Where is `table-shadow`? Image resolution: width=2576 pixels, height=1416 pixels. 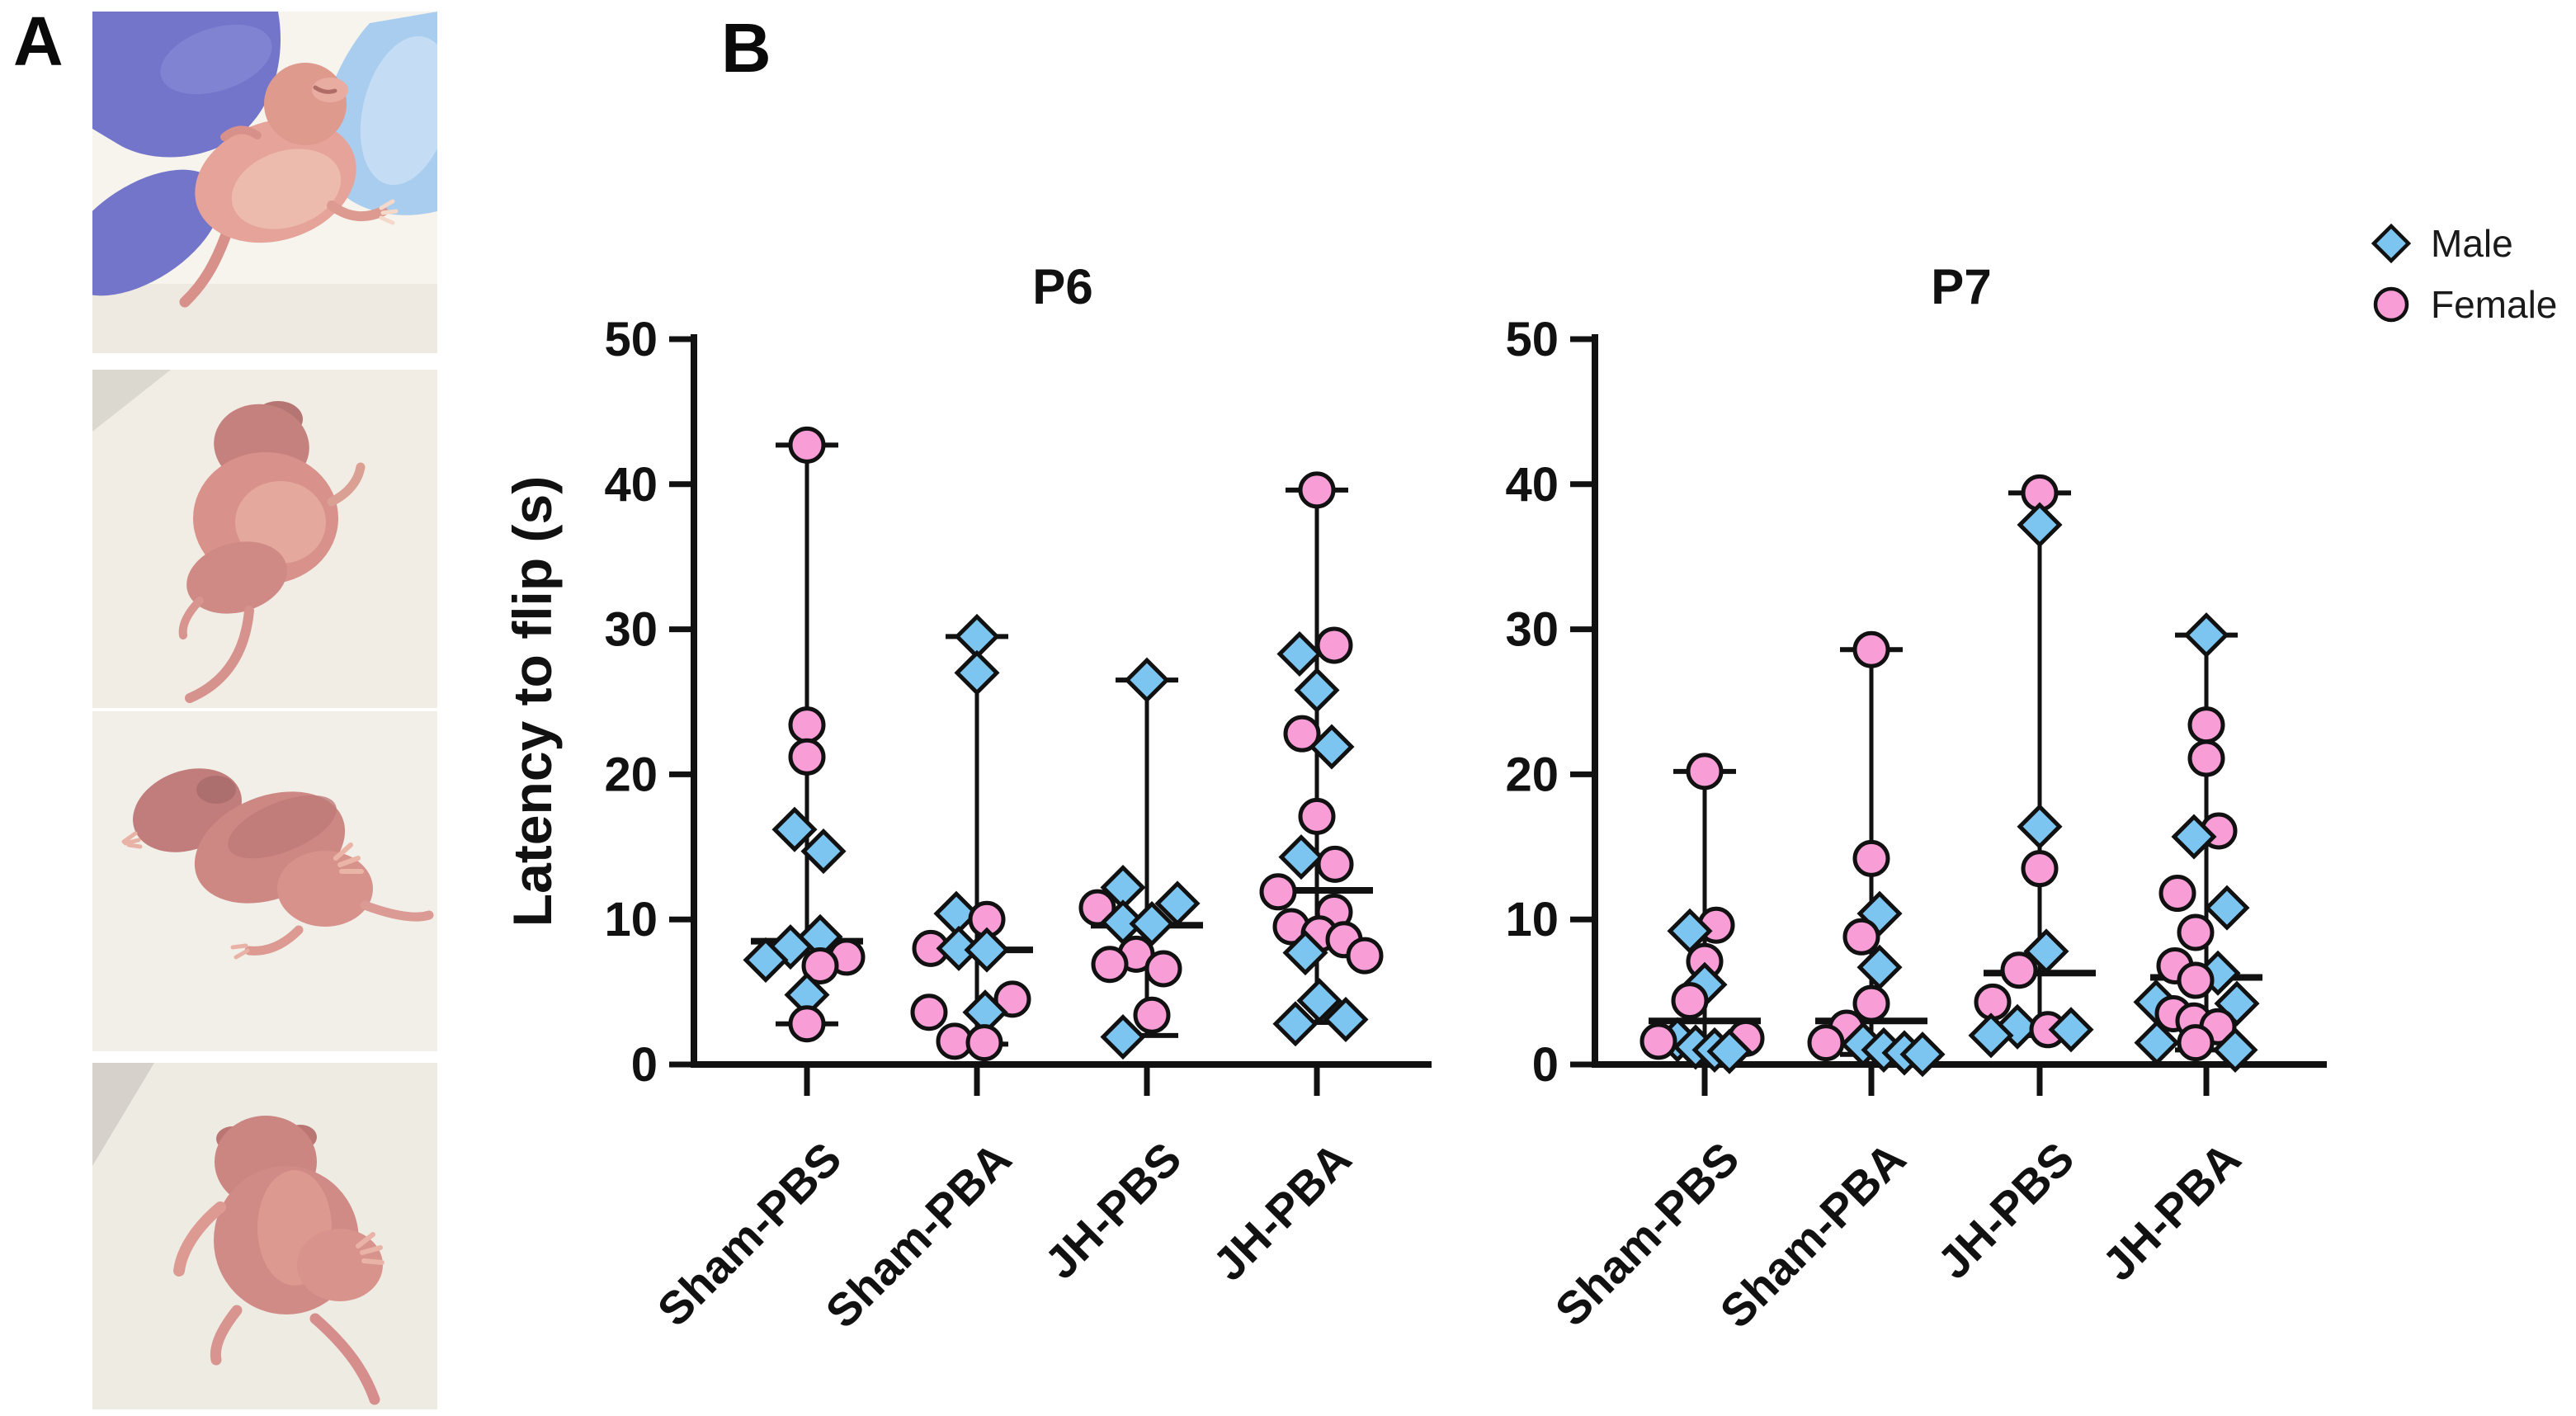
table-shadow is located at coordinates (264, 319).